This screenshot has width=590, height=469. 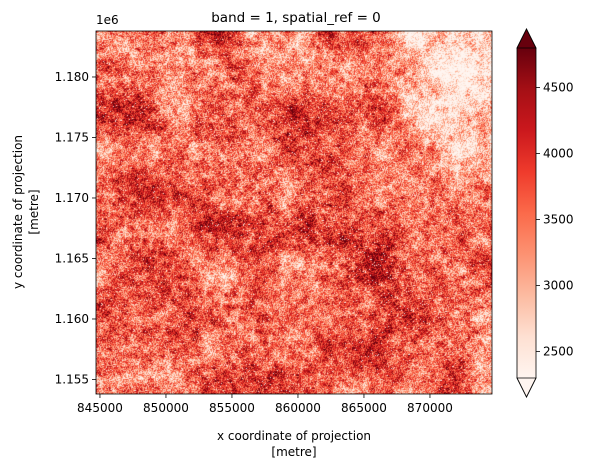 I want to click on y-axis-label: y coordinate of projection, so click(x=18, y=212).